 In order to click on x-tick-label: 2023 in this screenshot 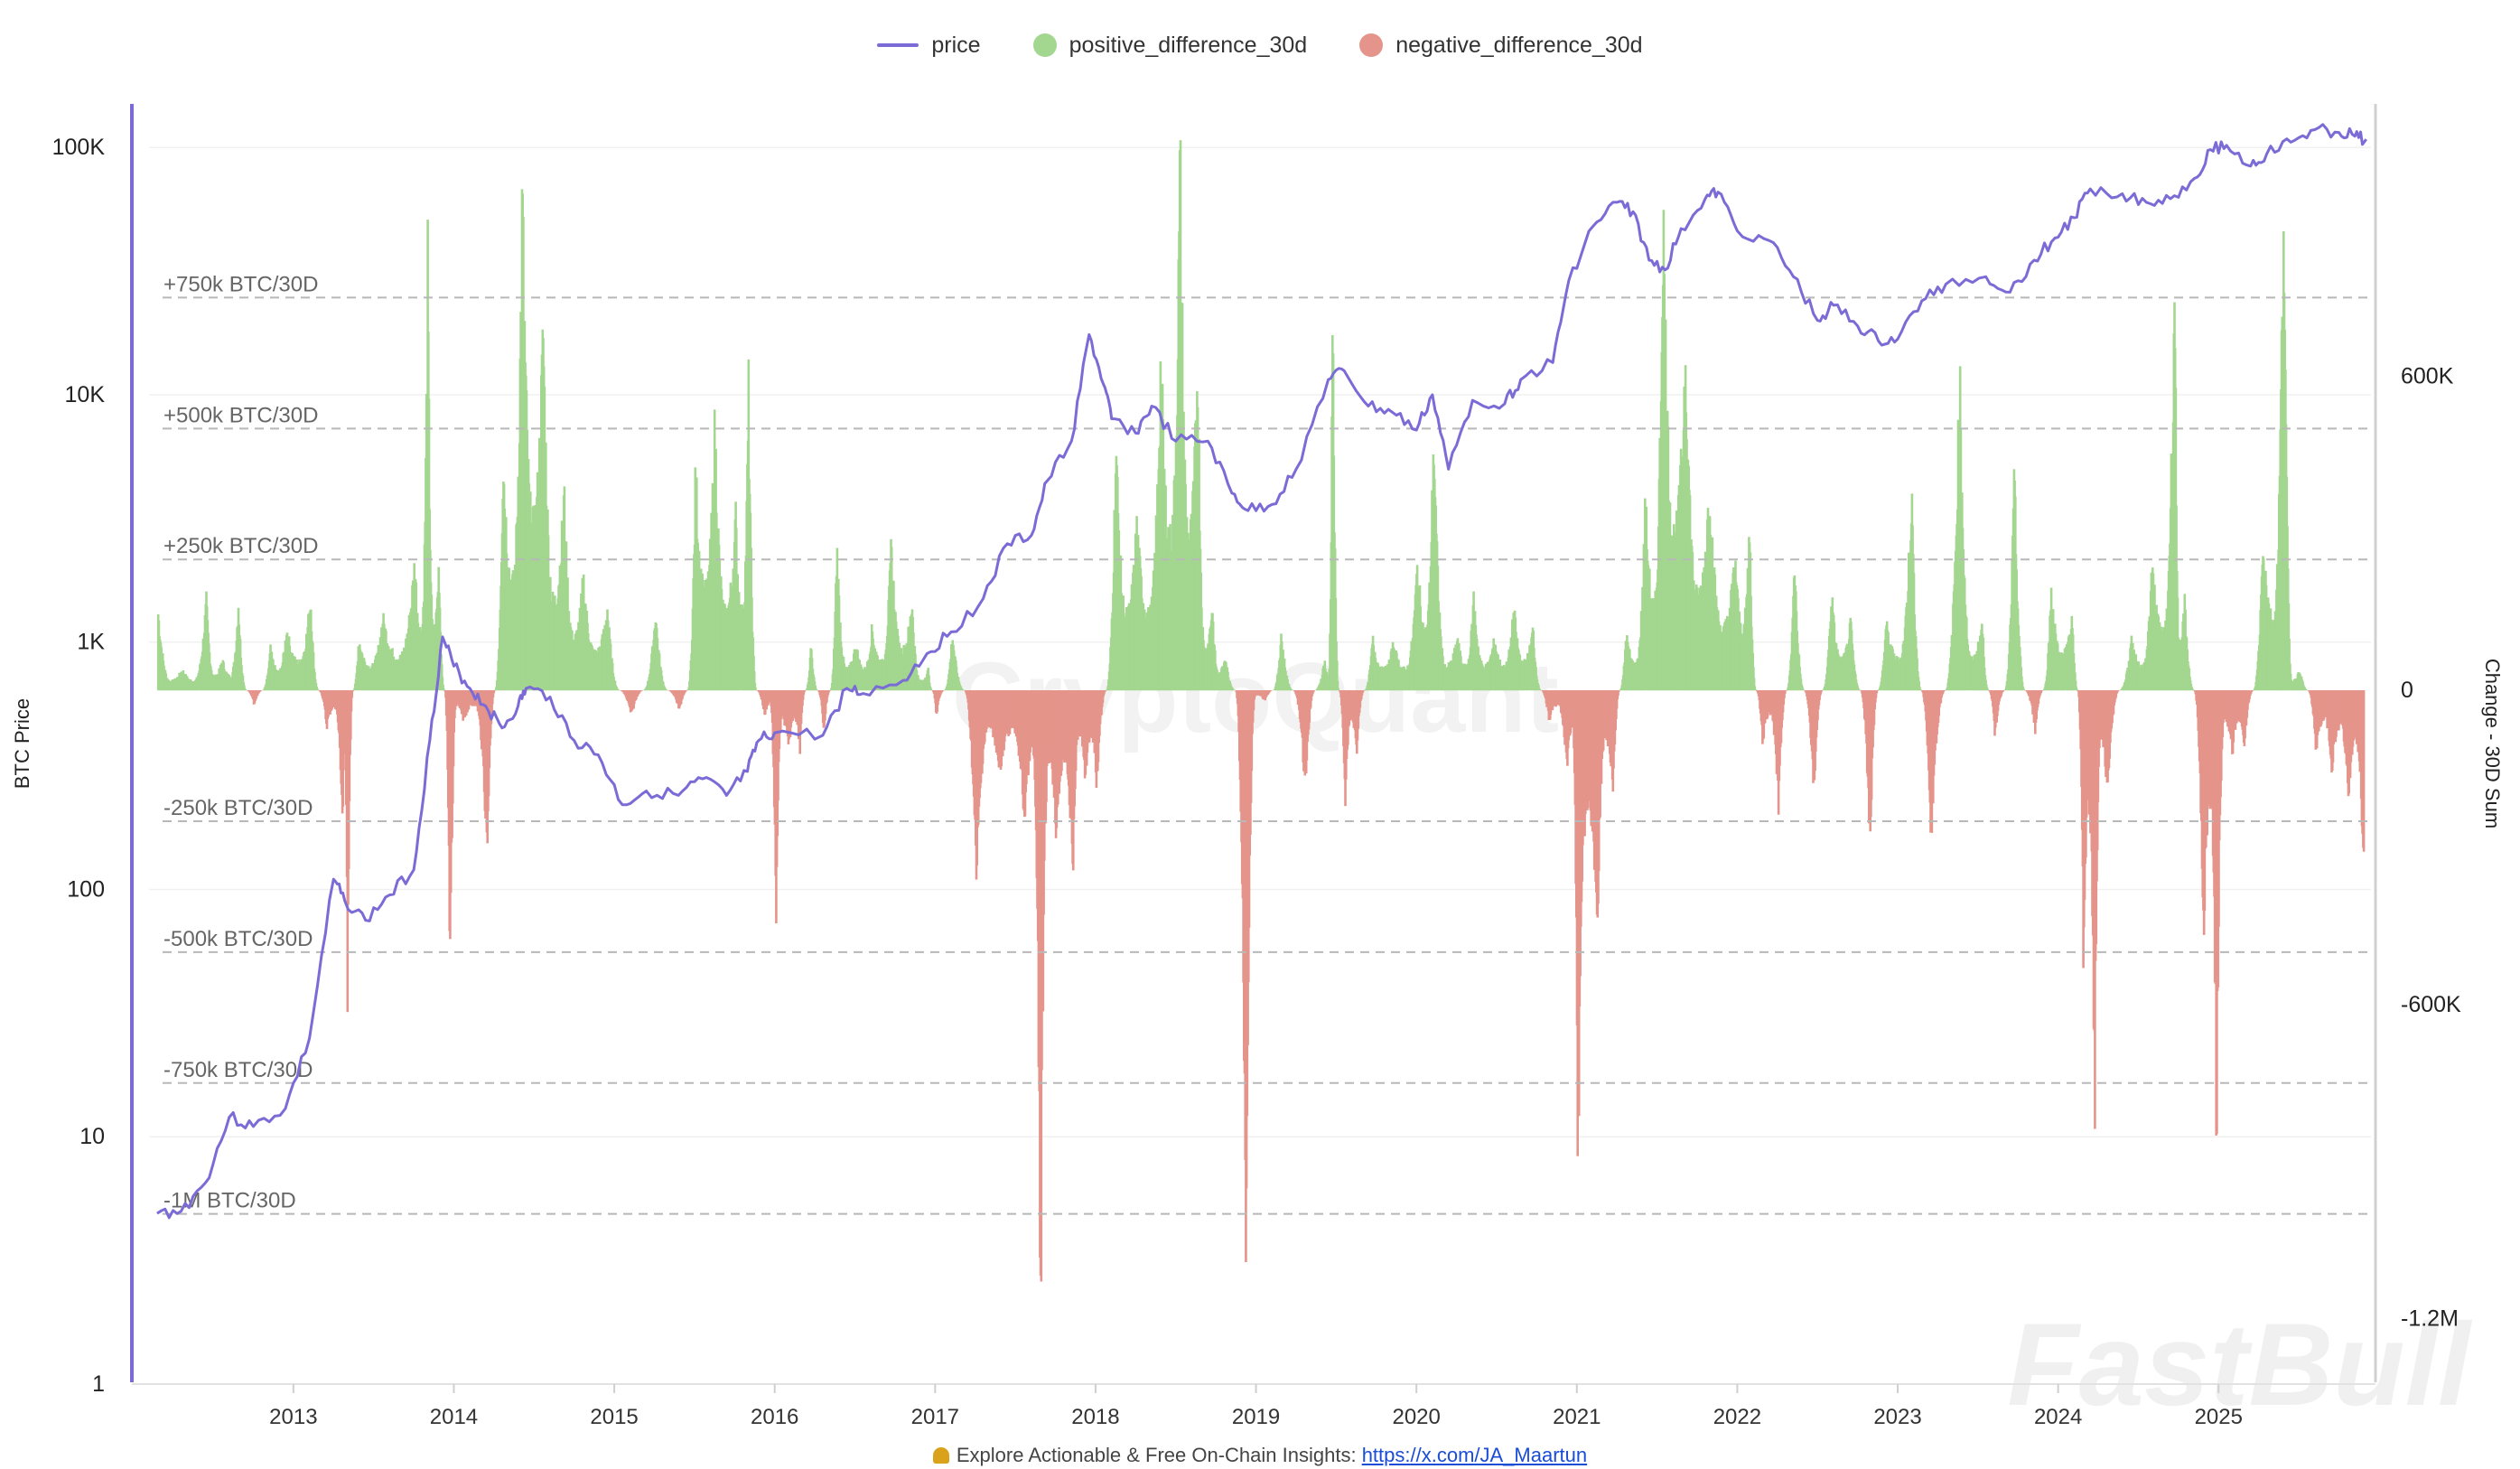, I will do `click(1897, 1417)`.